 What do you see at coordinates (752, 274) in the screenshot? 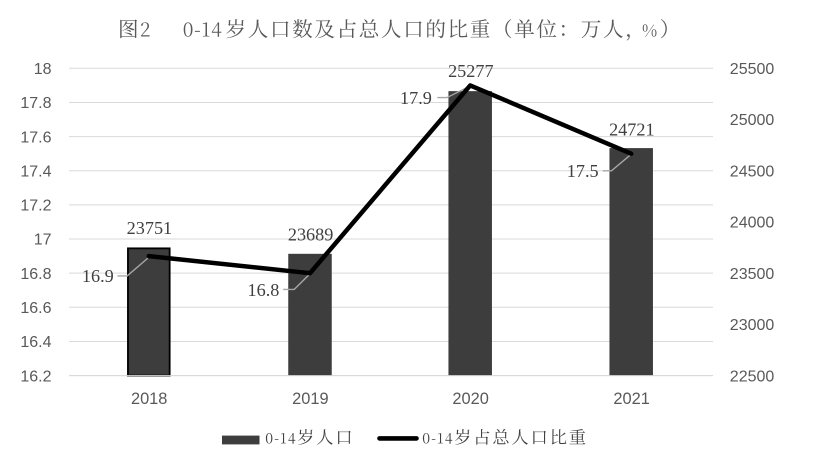
I see `svg-text: 23500` at bounding box center [752, 274].